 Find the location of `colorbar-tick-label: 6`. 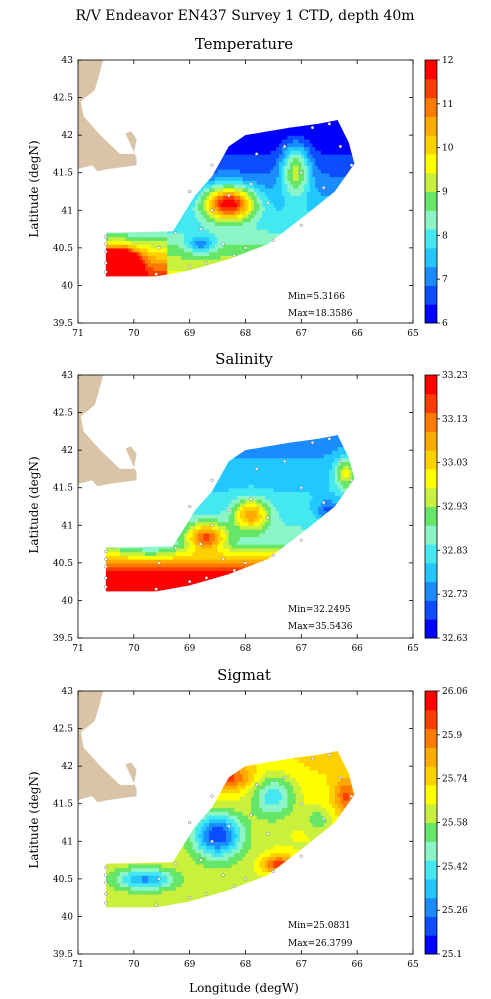

colorbar-tick-label: 6 is located at coordinates (445, 324).